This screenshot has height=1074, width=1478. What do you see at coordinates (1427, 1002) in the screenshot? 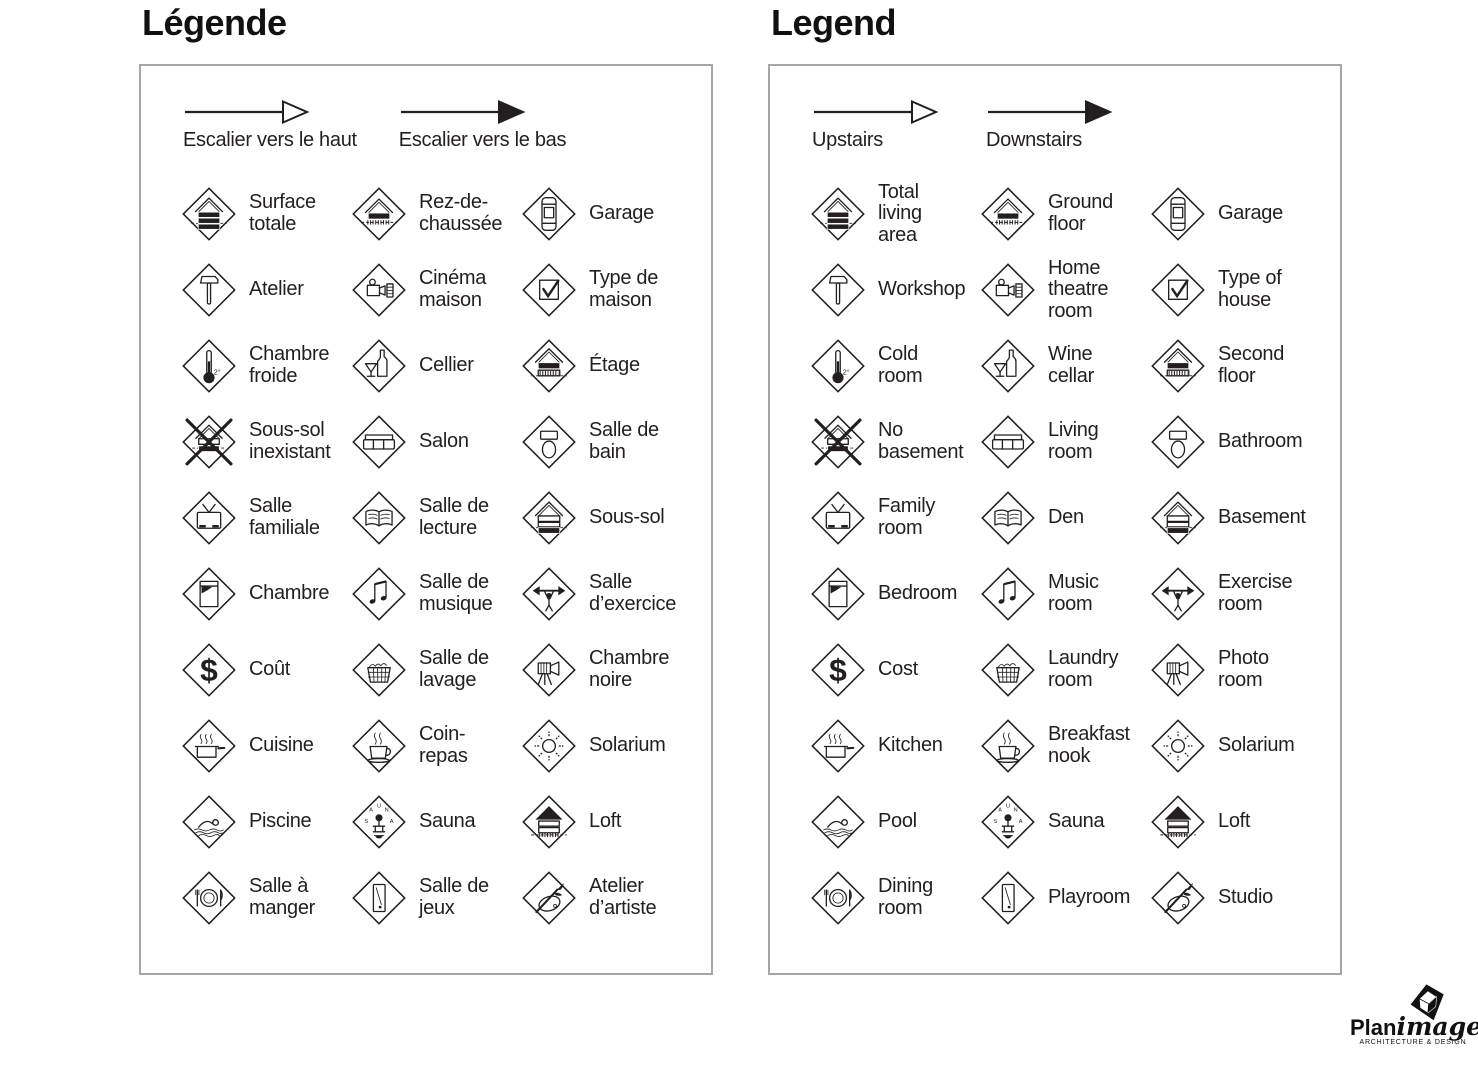
I see `planimage-house-icon` at bounding box center [1427, 1002].